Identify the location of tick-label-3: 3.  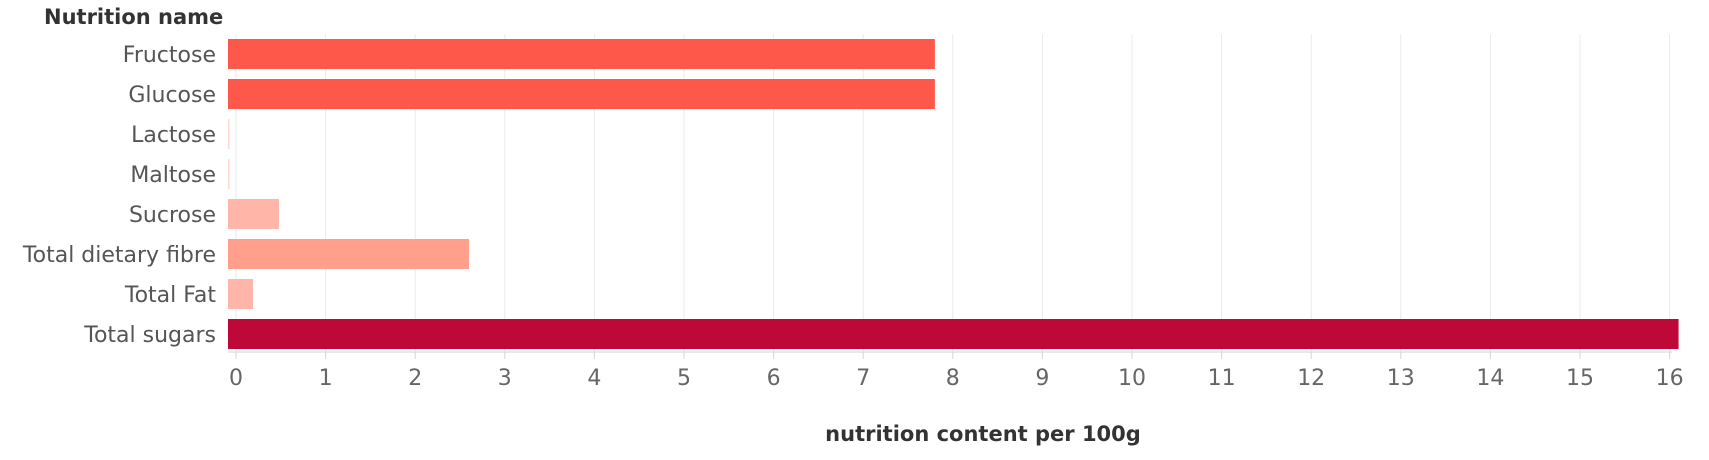
(505, 378).